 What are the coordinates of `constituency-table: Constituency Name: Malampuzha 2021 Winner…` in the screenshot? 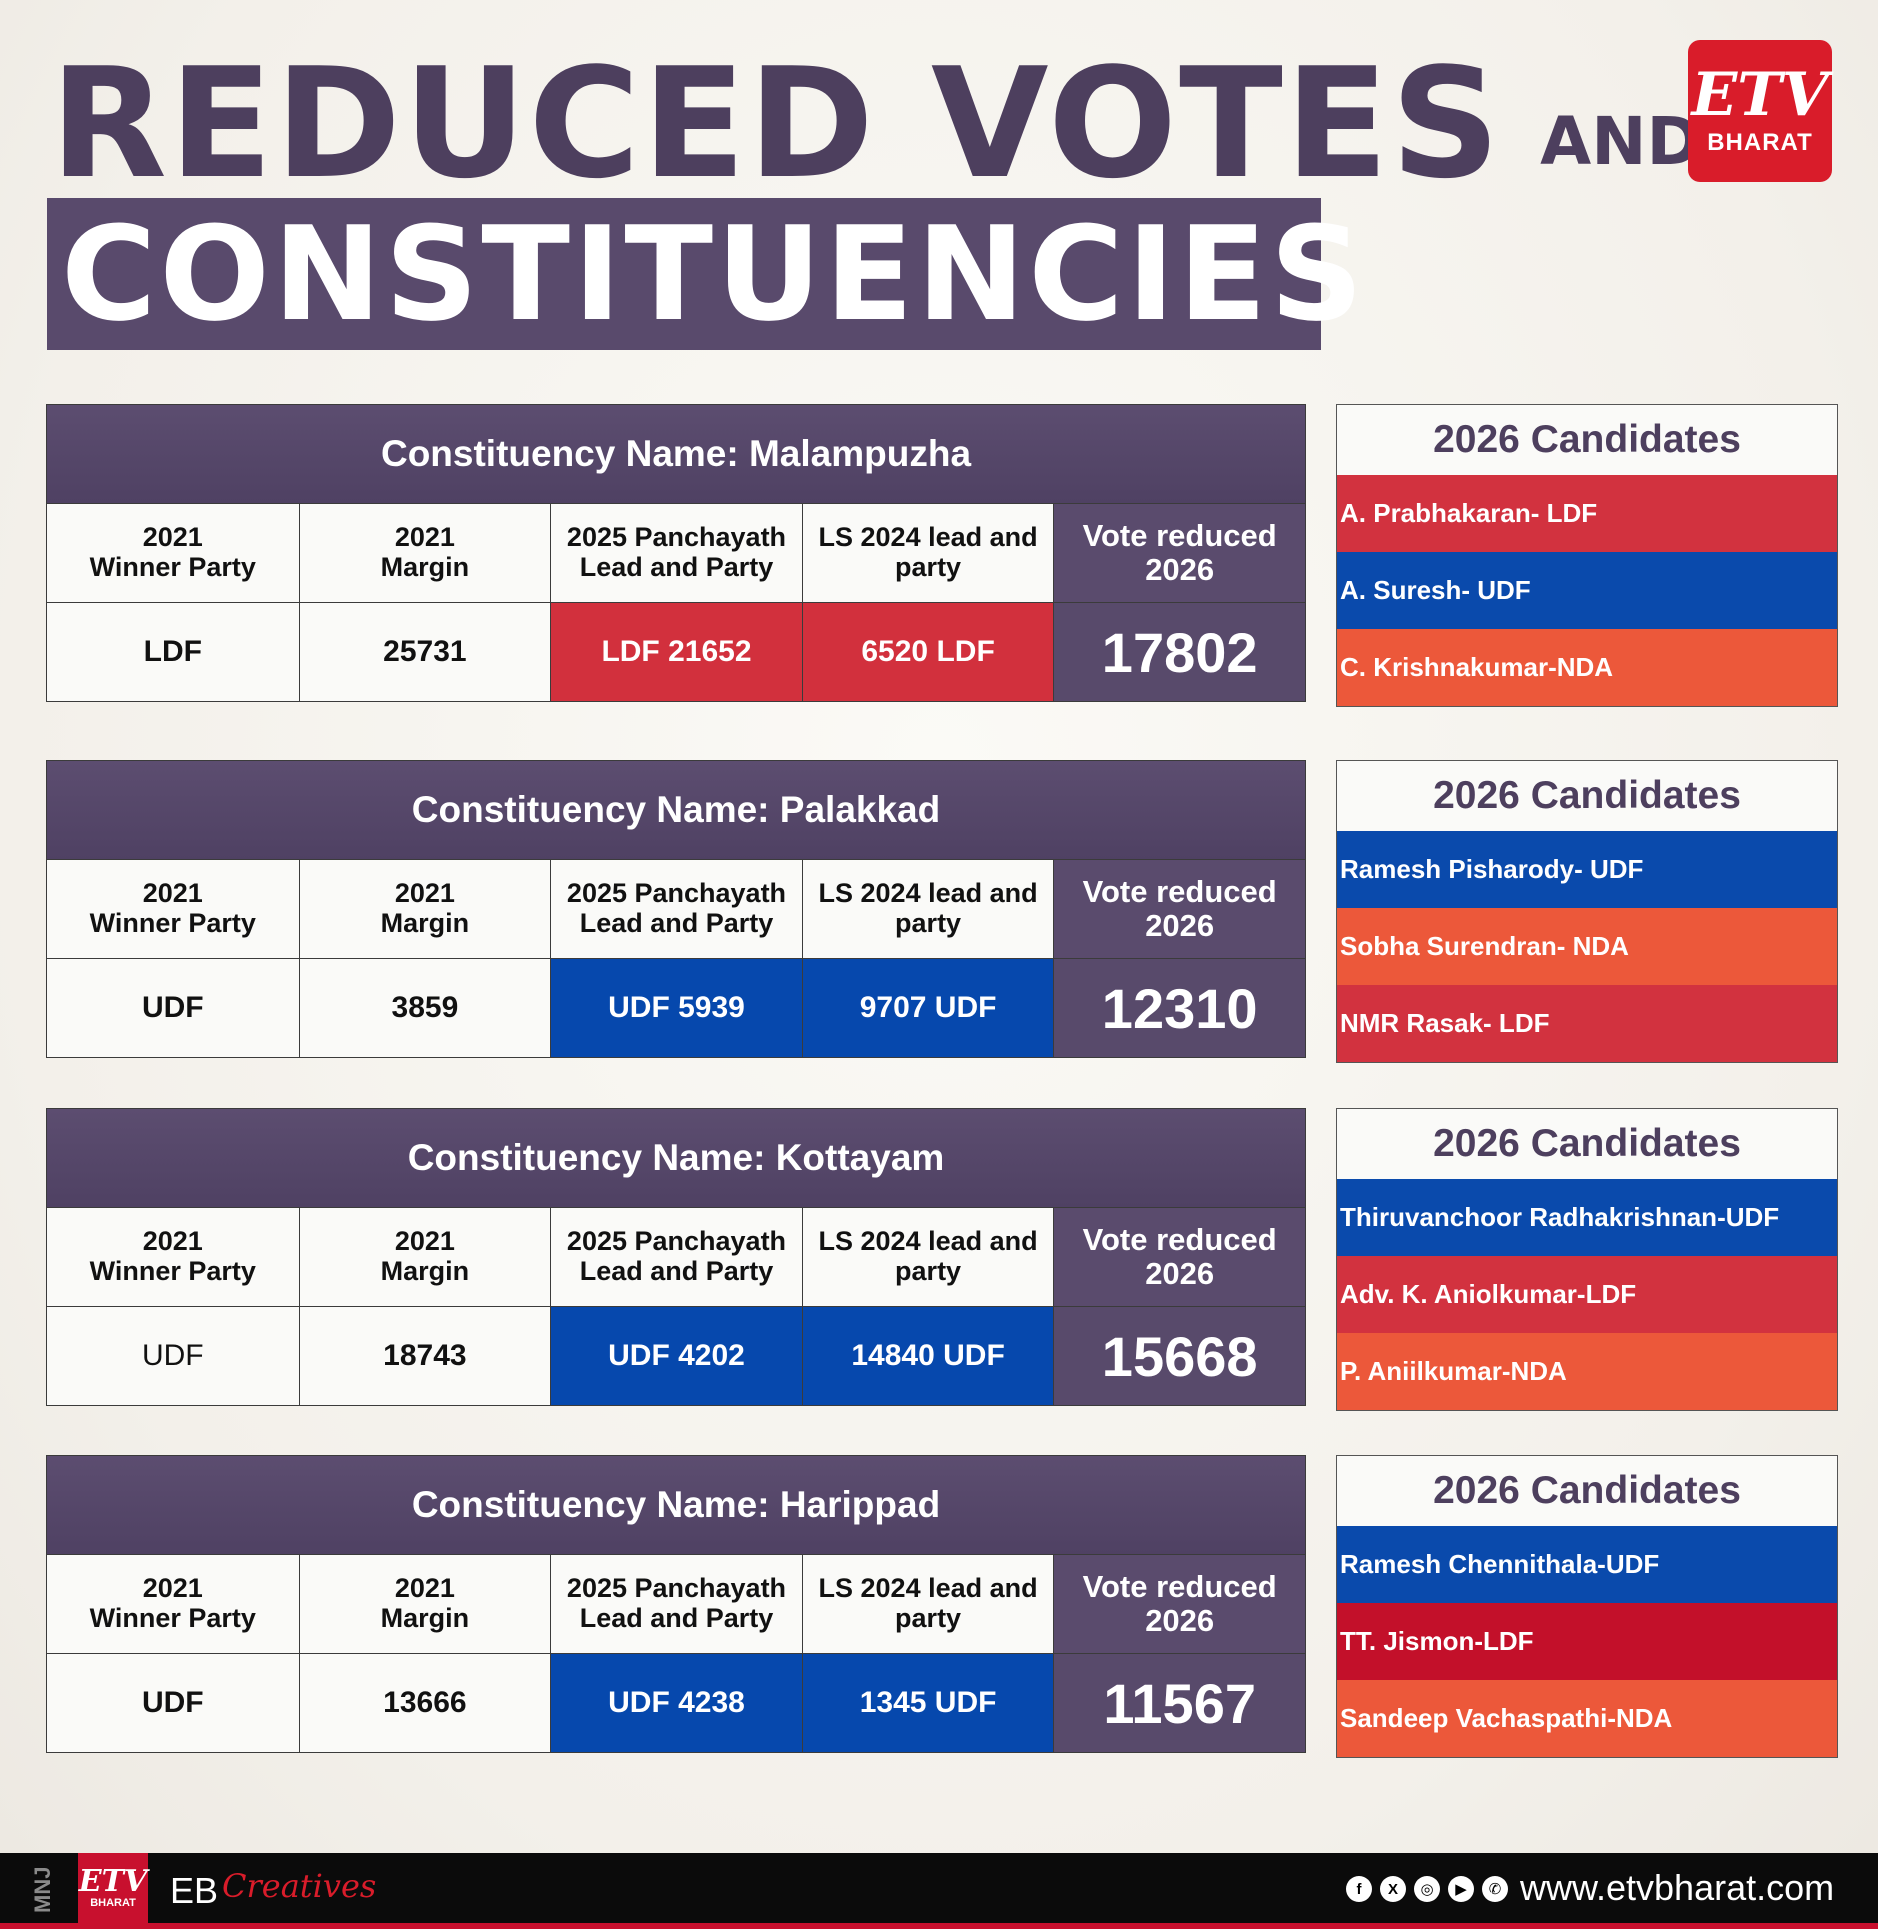 It's located at (676, 553).